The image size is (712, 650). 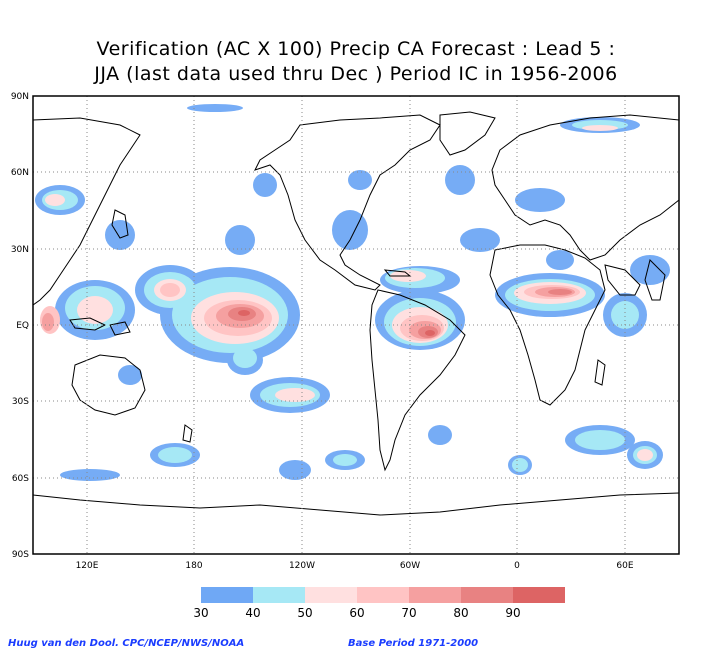 What do you see at coordinates (413, 643) in the screenshot?
I see `base-period-note: Base Period 1971-2000` at bounding box center [413, 643].